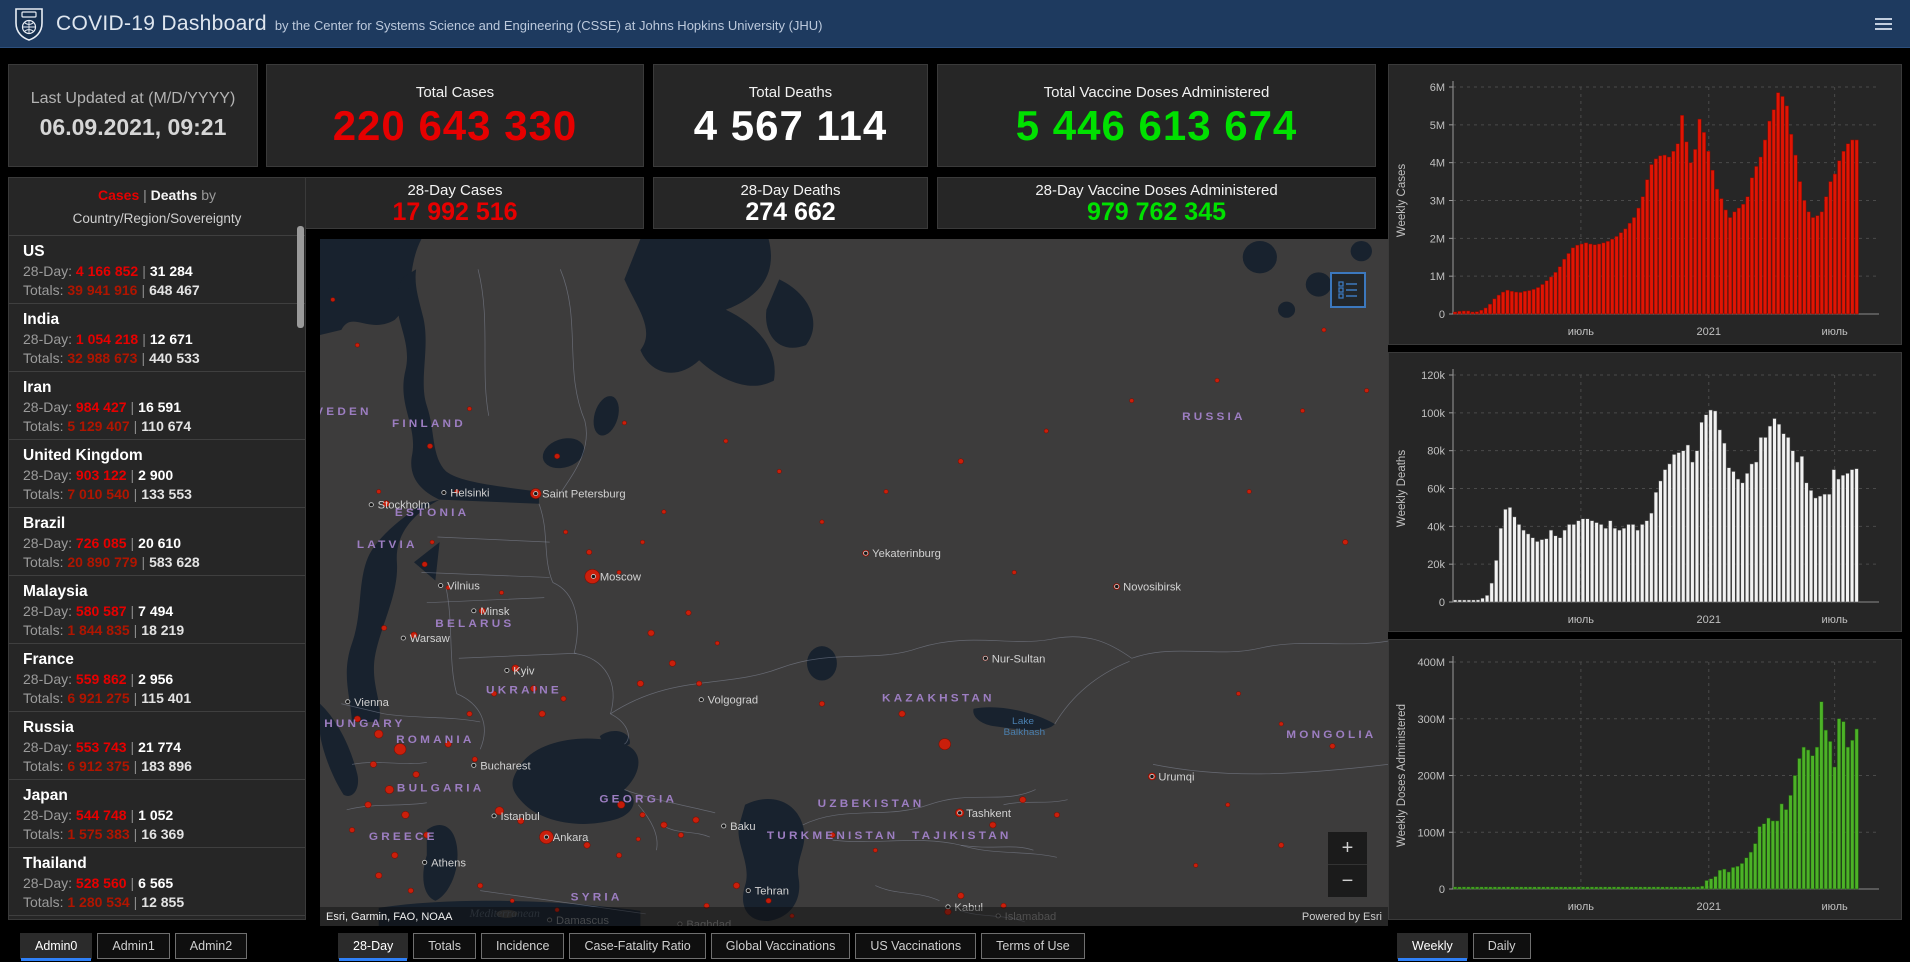  Describe the element at coordinates (459, 586) in the screenshot. I see `map-city-label: Vilnius` at that location.